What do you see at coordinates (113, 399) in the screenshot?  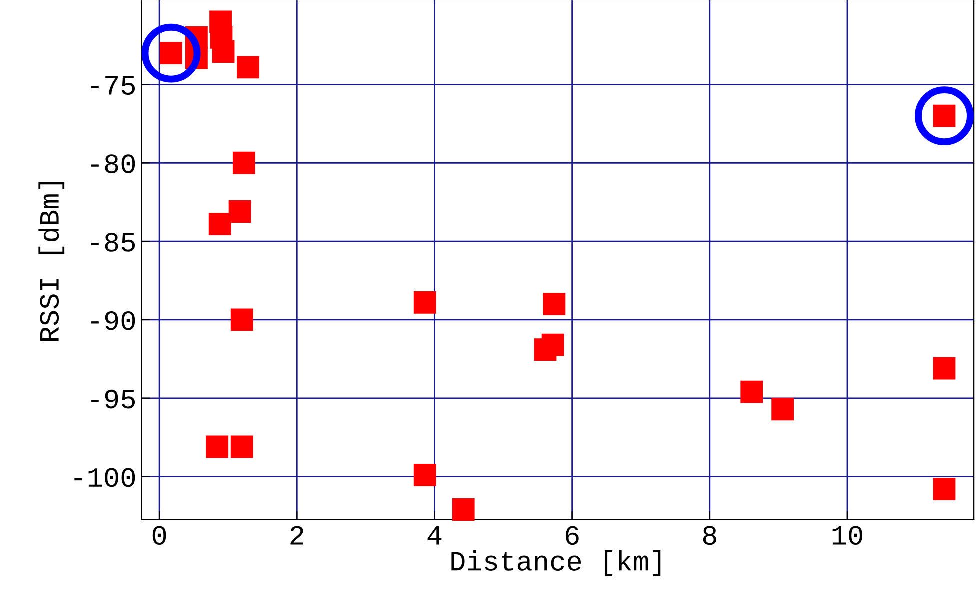 I see `y-tick-label: -95` at bounding box center [113, 399].